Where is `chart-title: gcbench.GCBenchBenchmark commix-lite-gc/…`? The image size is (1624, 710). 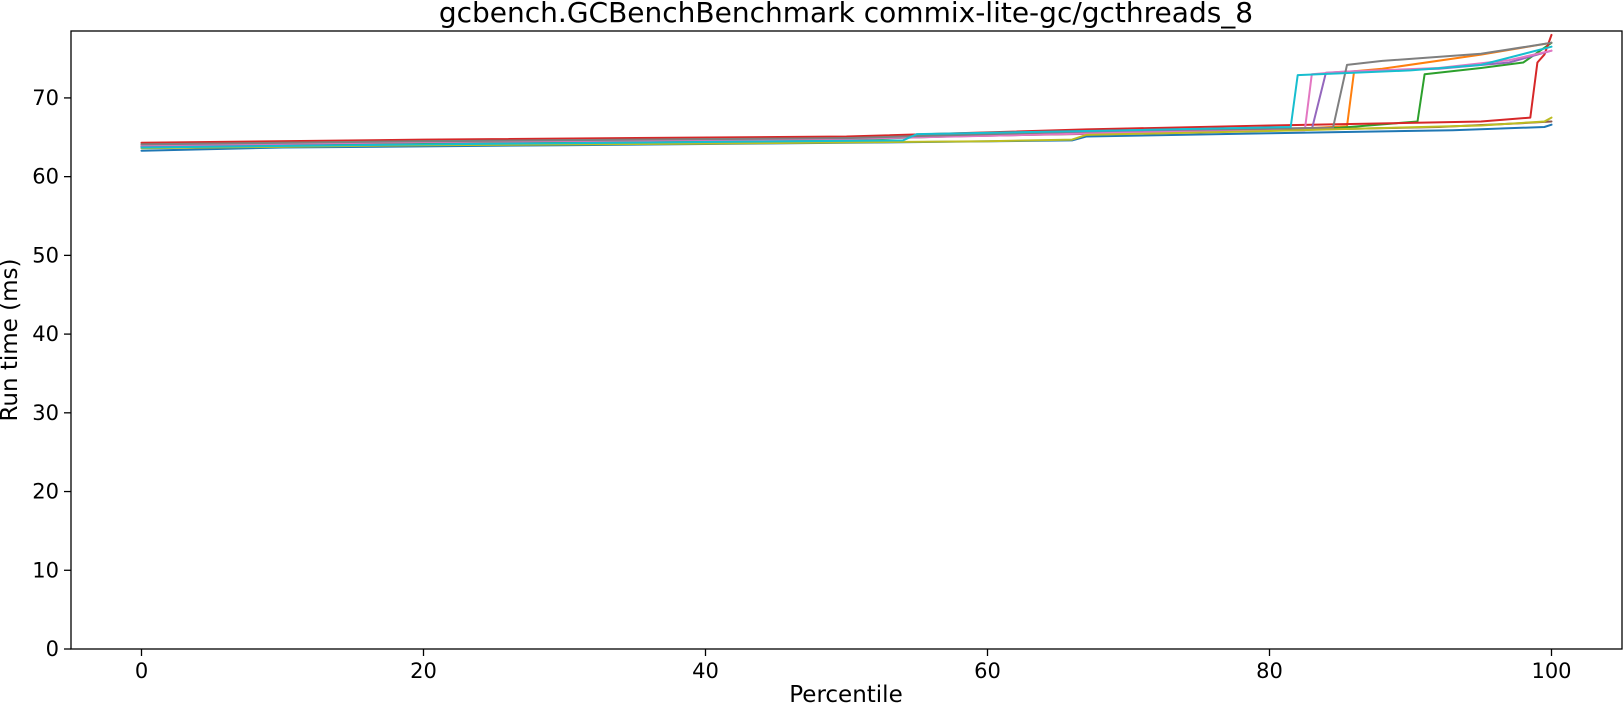
chart-title: gcbench.GCBenchBenchmark commix-lite-gc/… is located at coordinates (846, 14).